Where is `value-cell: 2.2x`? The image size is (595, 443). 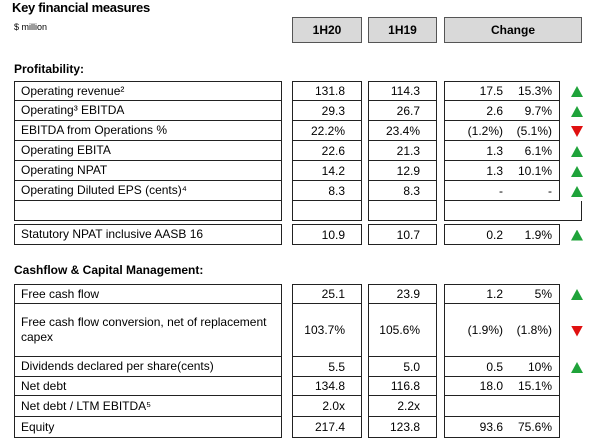
value-cell: 2.2x is located at coordinates (402, 406).